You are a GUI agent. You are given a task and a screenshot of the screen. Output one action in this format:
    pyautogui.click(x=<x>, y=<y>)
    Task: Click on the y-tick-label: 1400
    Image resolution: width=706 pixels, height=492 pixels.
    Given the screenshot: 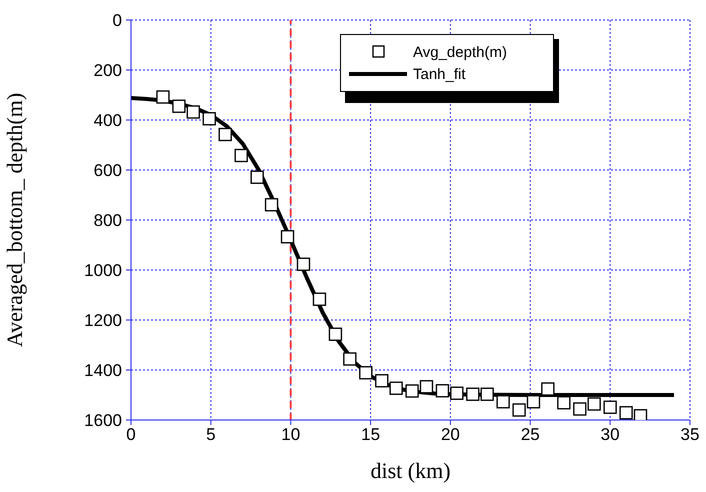 What is the action you would take?
    pyautogui.click(x=103, y=370)
    